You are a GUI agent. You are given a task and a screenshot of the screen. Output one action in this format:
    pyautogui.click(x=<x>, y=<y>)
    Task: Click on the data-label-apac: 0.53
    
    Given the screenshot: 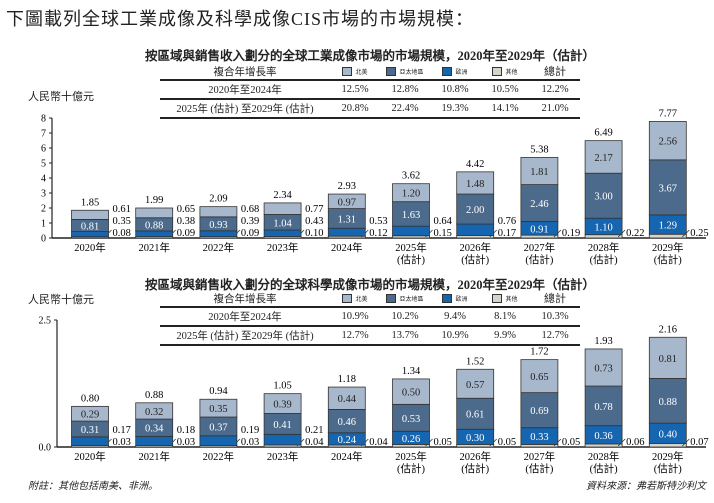 What is the action you would take?
    pyautogui.click(x=411, y=419)
    